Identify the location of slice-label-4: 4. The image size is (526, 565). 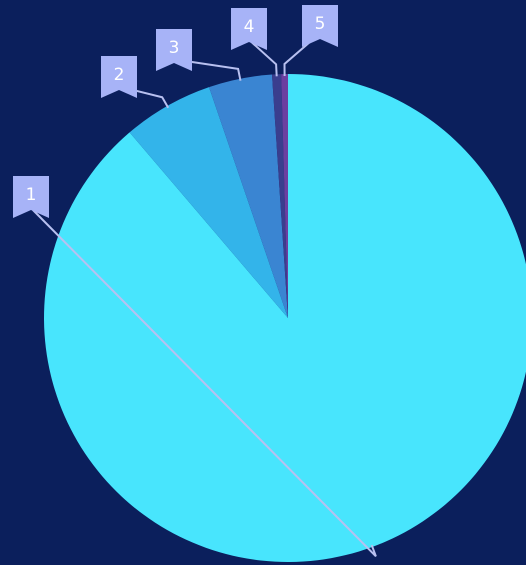
(249, 27).